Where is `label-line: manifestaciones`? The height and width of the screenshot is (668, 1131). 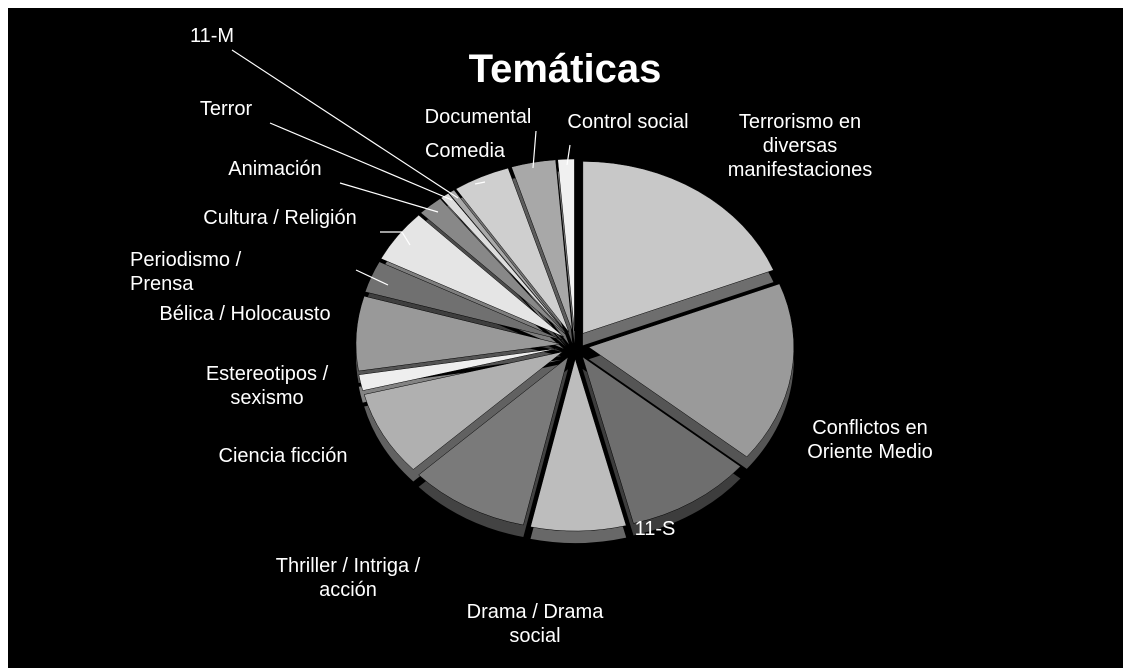
label-line: manifestaciones is located at coordinates (800, 170).